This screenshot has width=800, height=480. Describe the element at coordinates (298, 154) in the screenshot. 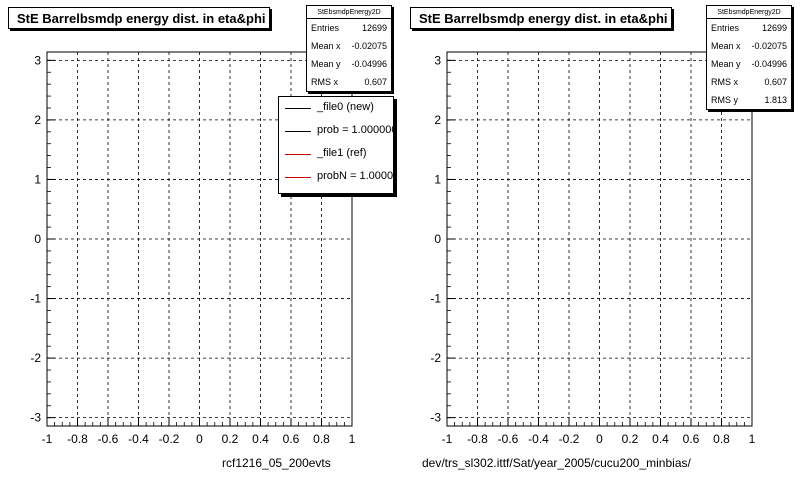

I see `legend-line-ref` at that location.